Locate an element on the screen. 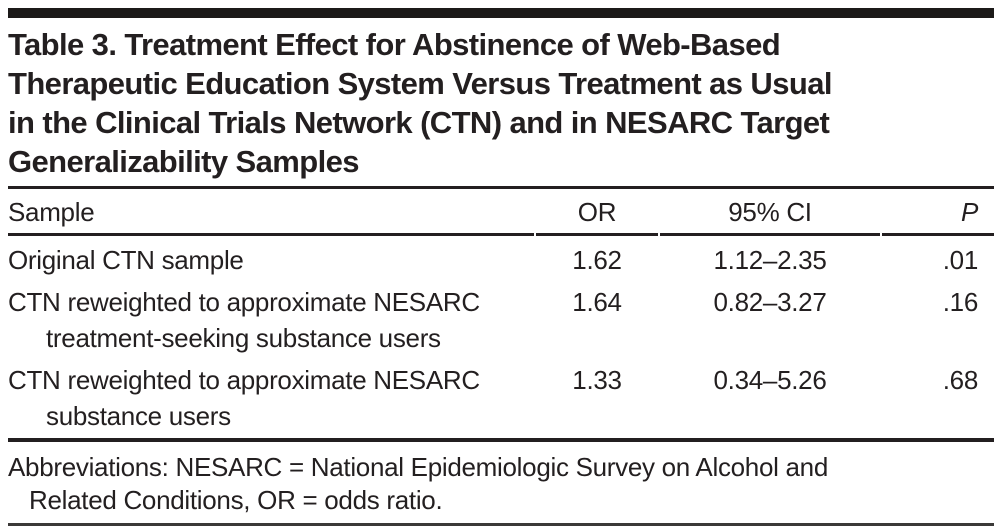 This screenshot has width=1002, height=529. sample-name-wrap: substance users is located at coordinates (138, 416).